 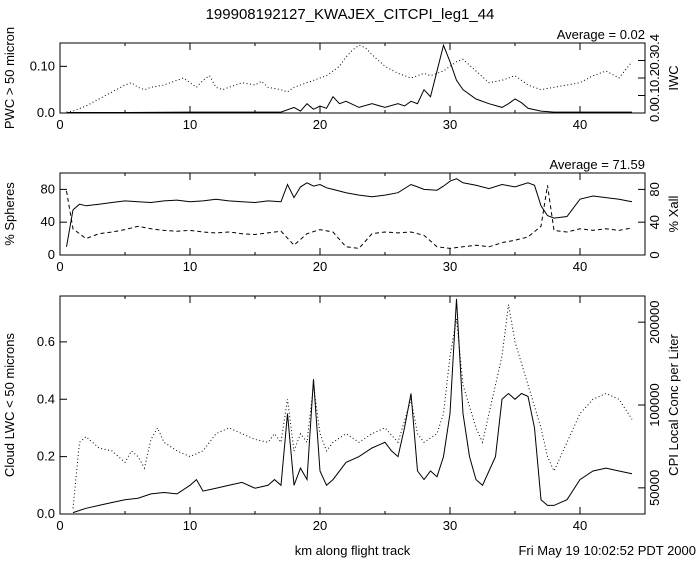 What do you see at coordinates (46, 341) in the screenshot?
I see `y-tick-label: 0.6` at bounding box center [46, 341].